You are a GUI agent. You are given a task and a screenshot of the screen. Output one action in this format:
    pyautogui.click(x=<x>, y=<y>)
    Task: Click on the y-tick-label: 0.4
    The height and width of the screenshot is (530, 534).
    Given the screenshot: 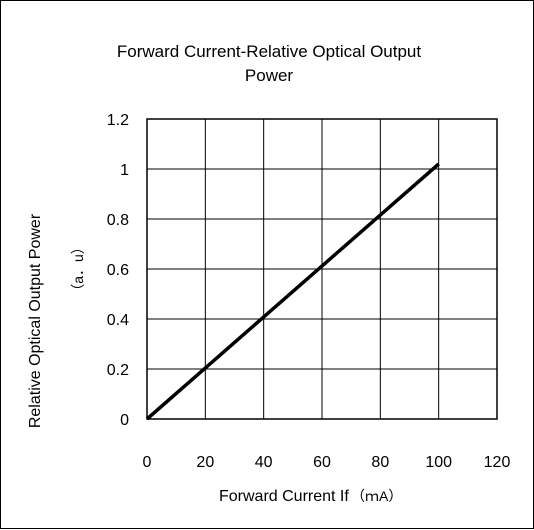 What is the action you would take?
    pyautogui.click(x=118, y=320)
    